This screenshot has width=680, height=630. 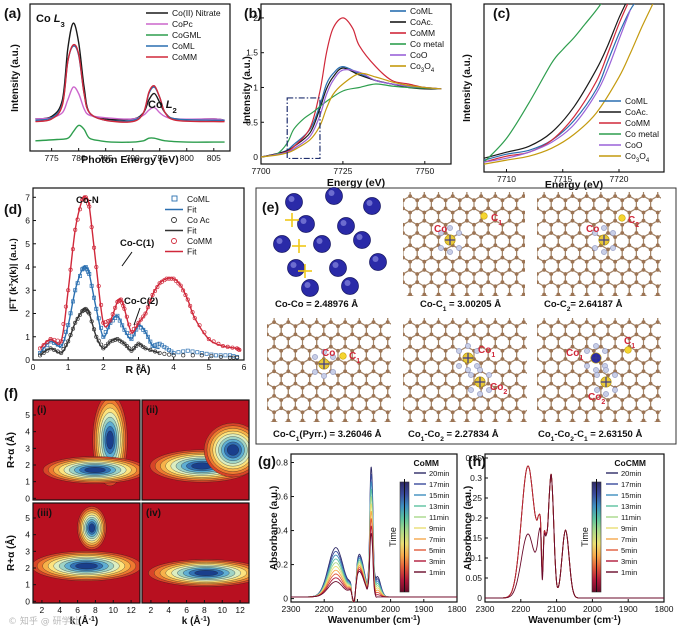 What do you see at coordinates (328, 353) in the screenshot?
I see `label-co: Co` at bounding box center [328, 353].